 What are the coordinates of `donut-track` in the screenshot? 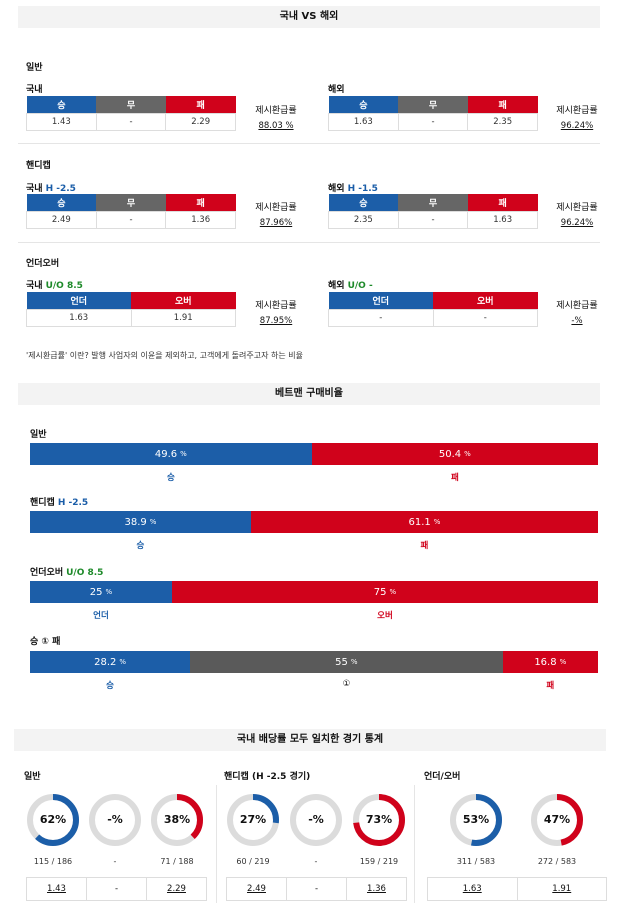 It's located at (316, 820).